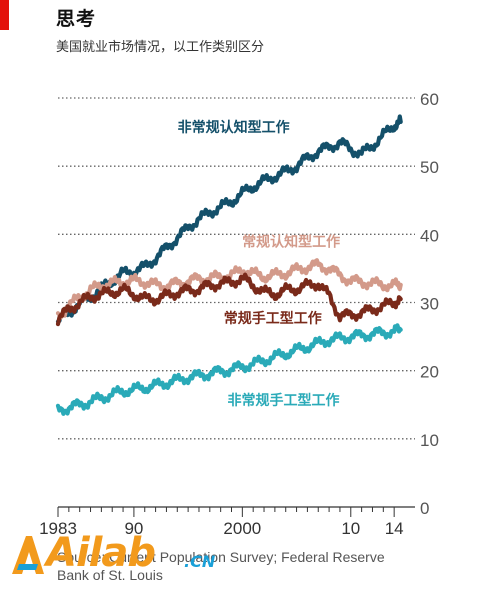  What do you see at coordinates (221, 522) in the screenshot?
I see `x-axis: 1983 90 2000 10 14` at bounding box center [221, 522].